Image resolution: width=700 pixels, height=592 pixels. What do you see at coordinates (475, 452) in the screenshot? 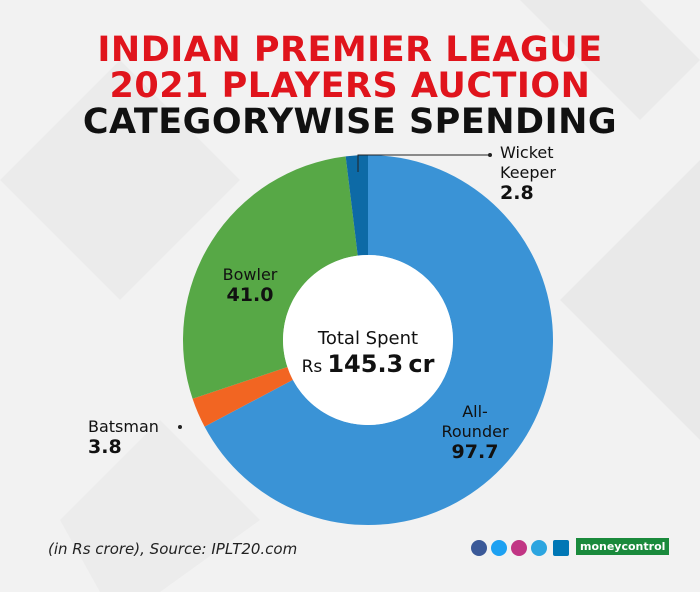
I see `value-label: 97.7` at bounding box center [475, 452].